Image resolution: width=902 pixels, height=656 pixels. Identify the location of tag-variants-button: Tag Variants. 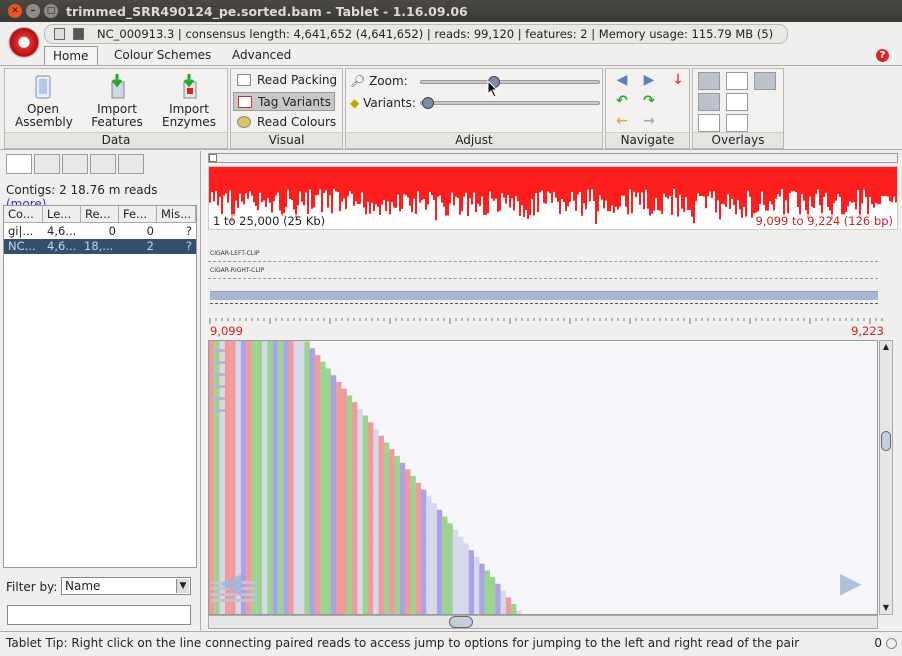
(284, 101).